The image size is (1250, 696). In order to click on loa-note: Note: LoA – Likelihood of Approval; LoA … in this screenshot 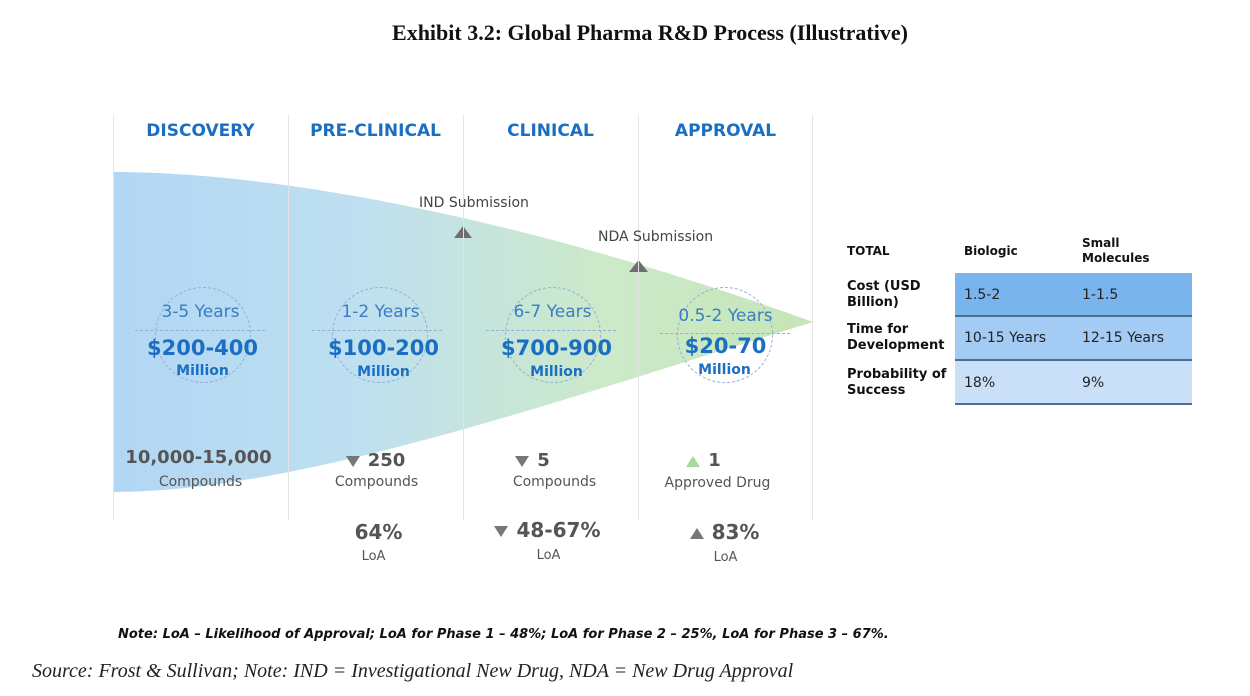, I will do `click(503, 634)`.